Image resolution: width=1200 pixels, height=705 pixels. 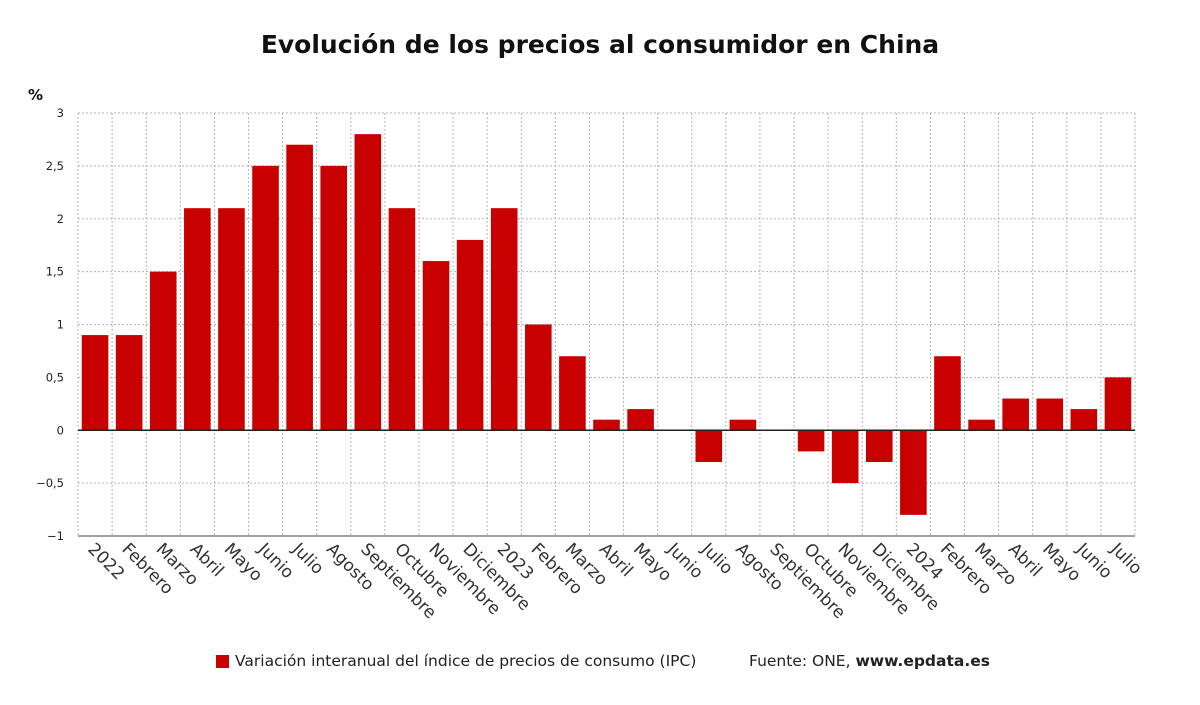 What do you see at coordinates (55, 166) in the screenshot?
I see `y-tick-label: 2,5` at bounding box center [55, 166].